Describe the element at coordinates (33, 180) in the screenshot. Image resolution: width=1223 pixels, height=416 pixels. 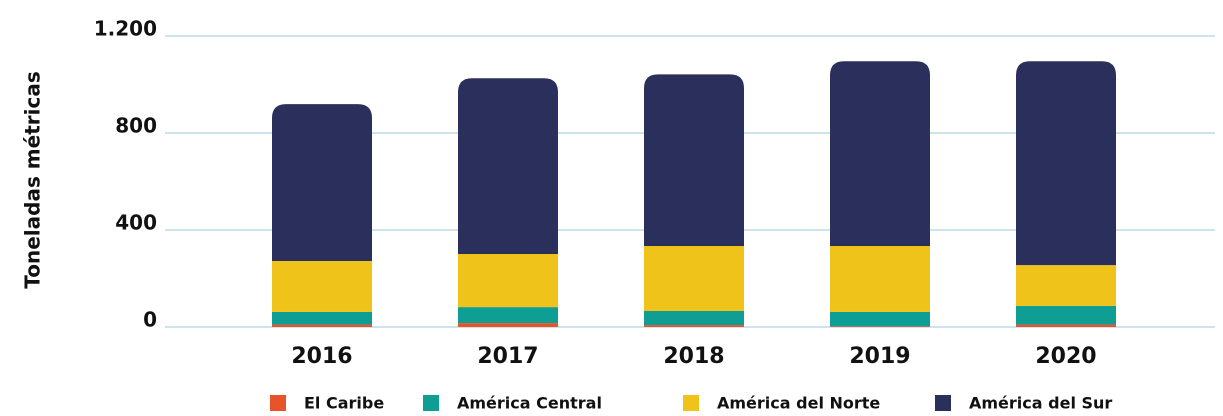
I see `y-axis-label: Toneladas métricas` at that location.